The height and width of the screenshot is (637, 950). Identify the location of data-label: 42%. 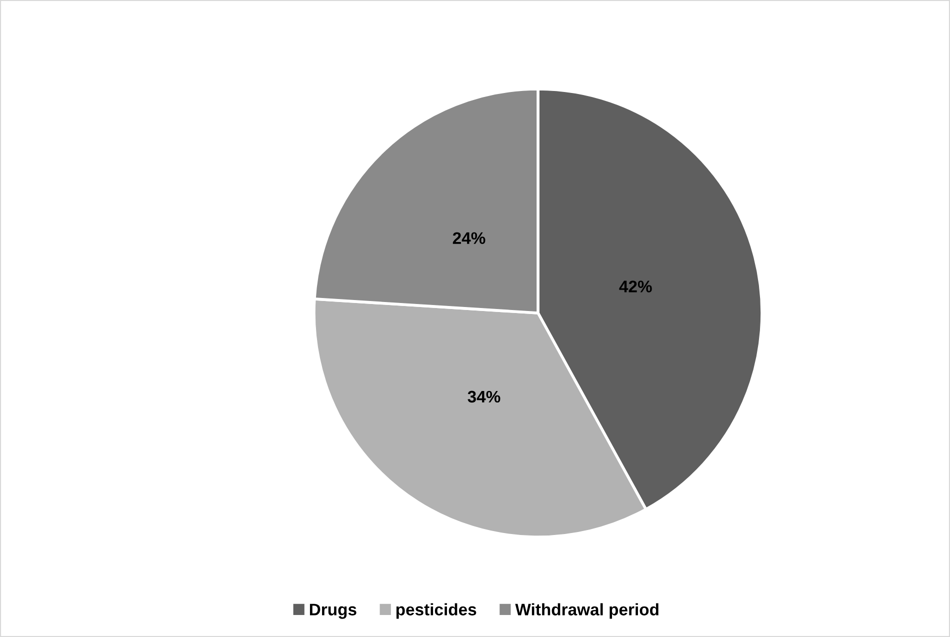
(635, 286).